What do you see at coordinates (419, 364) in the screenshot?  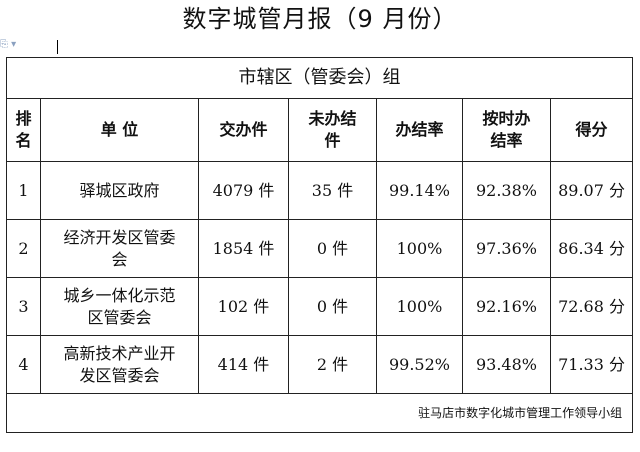 I see `cell-completion-rate: 99.52%` at bounding box center [419, 364].